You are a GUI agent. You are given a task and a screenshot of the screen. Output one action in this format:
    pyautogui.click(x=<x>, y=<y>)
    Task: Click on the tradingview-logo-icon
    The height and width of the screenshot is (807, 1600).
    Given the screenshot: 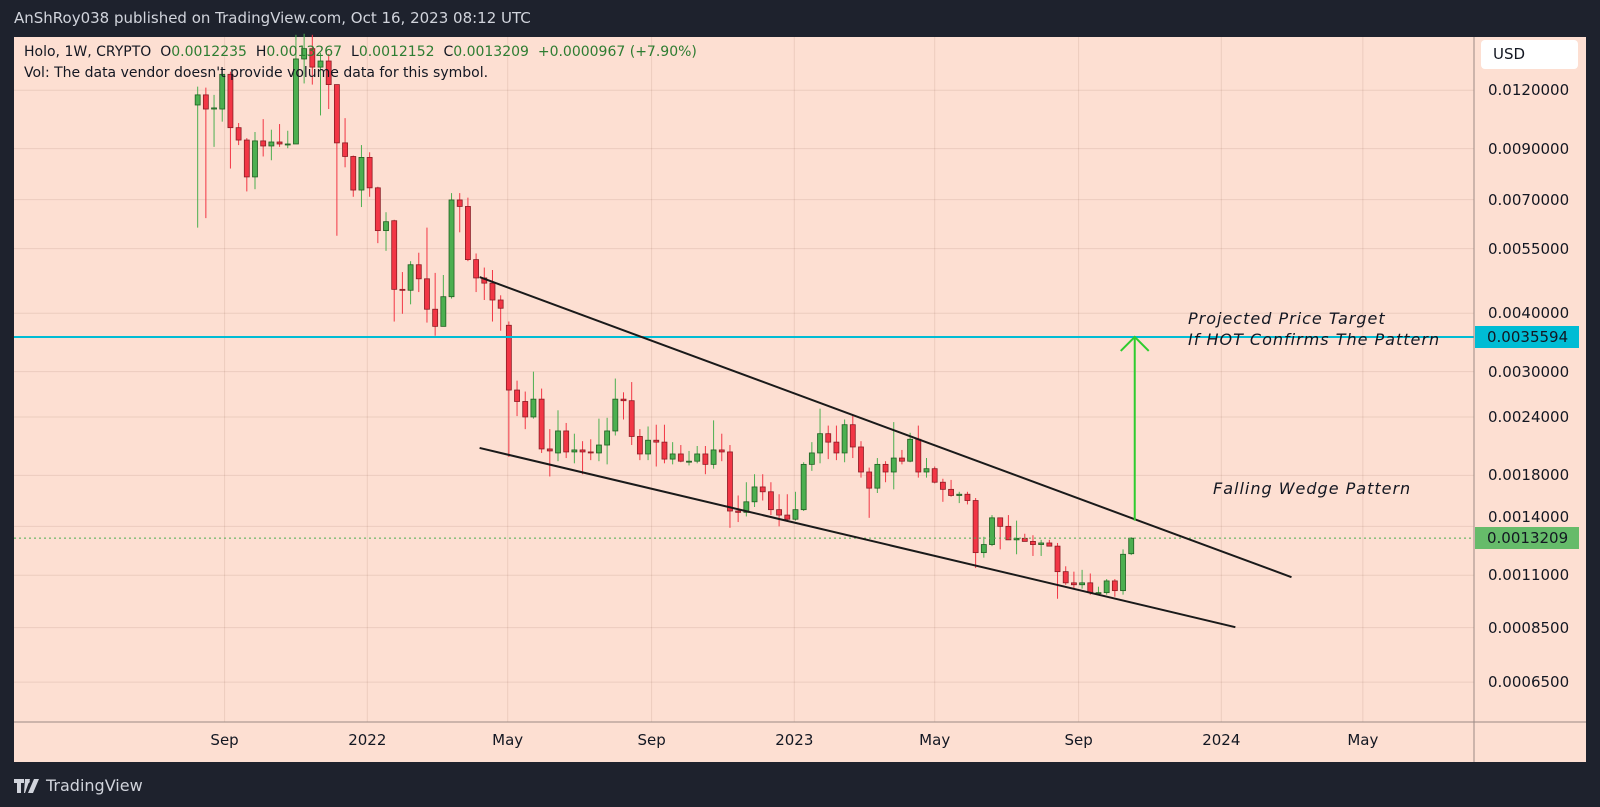 What is the action you would take?
    pyautogui.click(x=26, y=785)
    